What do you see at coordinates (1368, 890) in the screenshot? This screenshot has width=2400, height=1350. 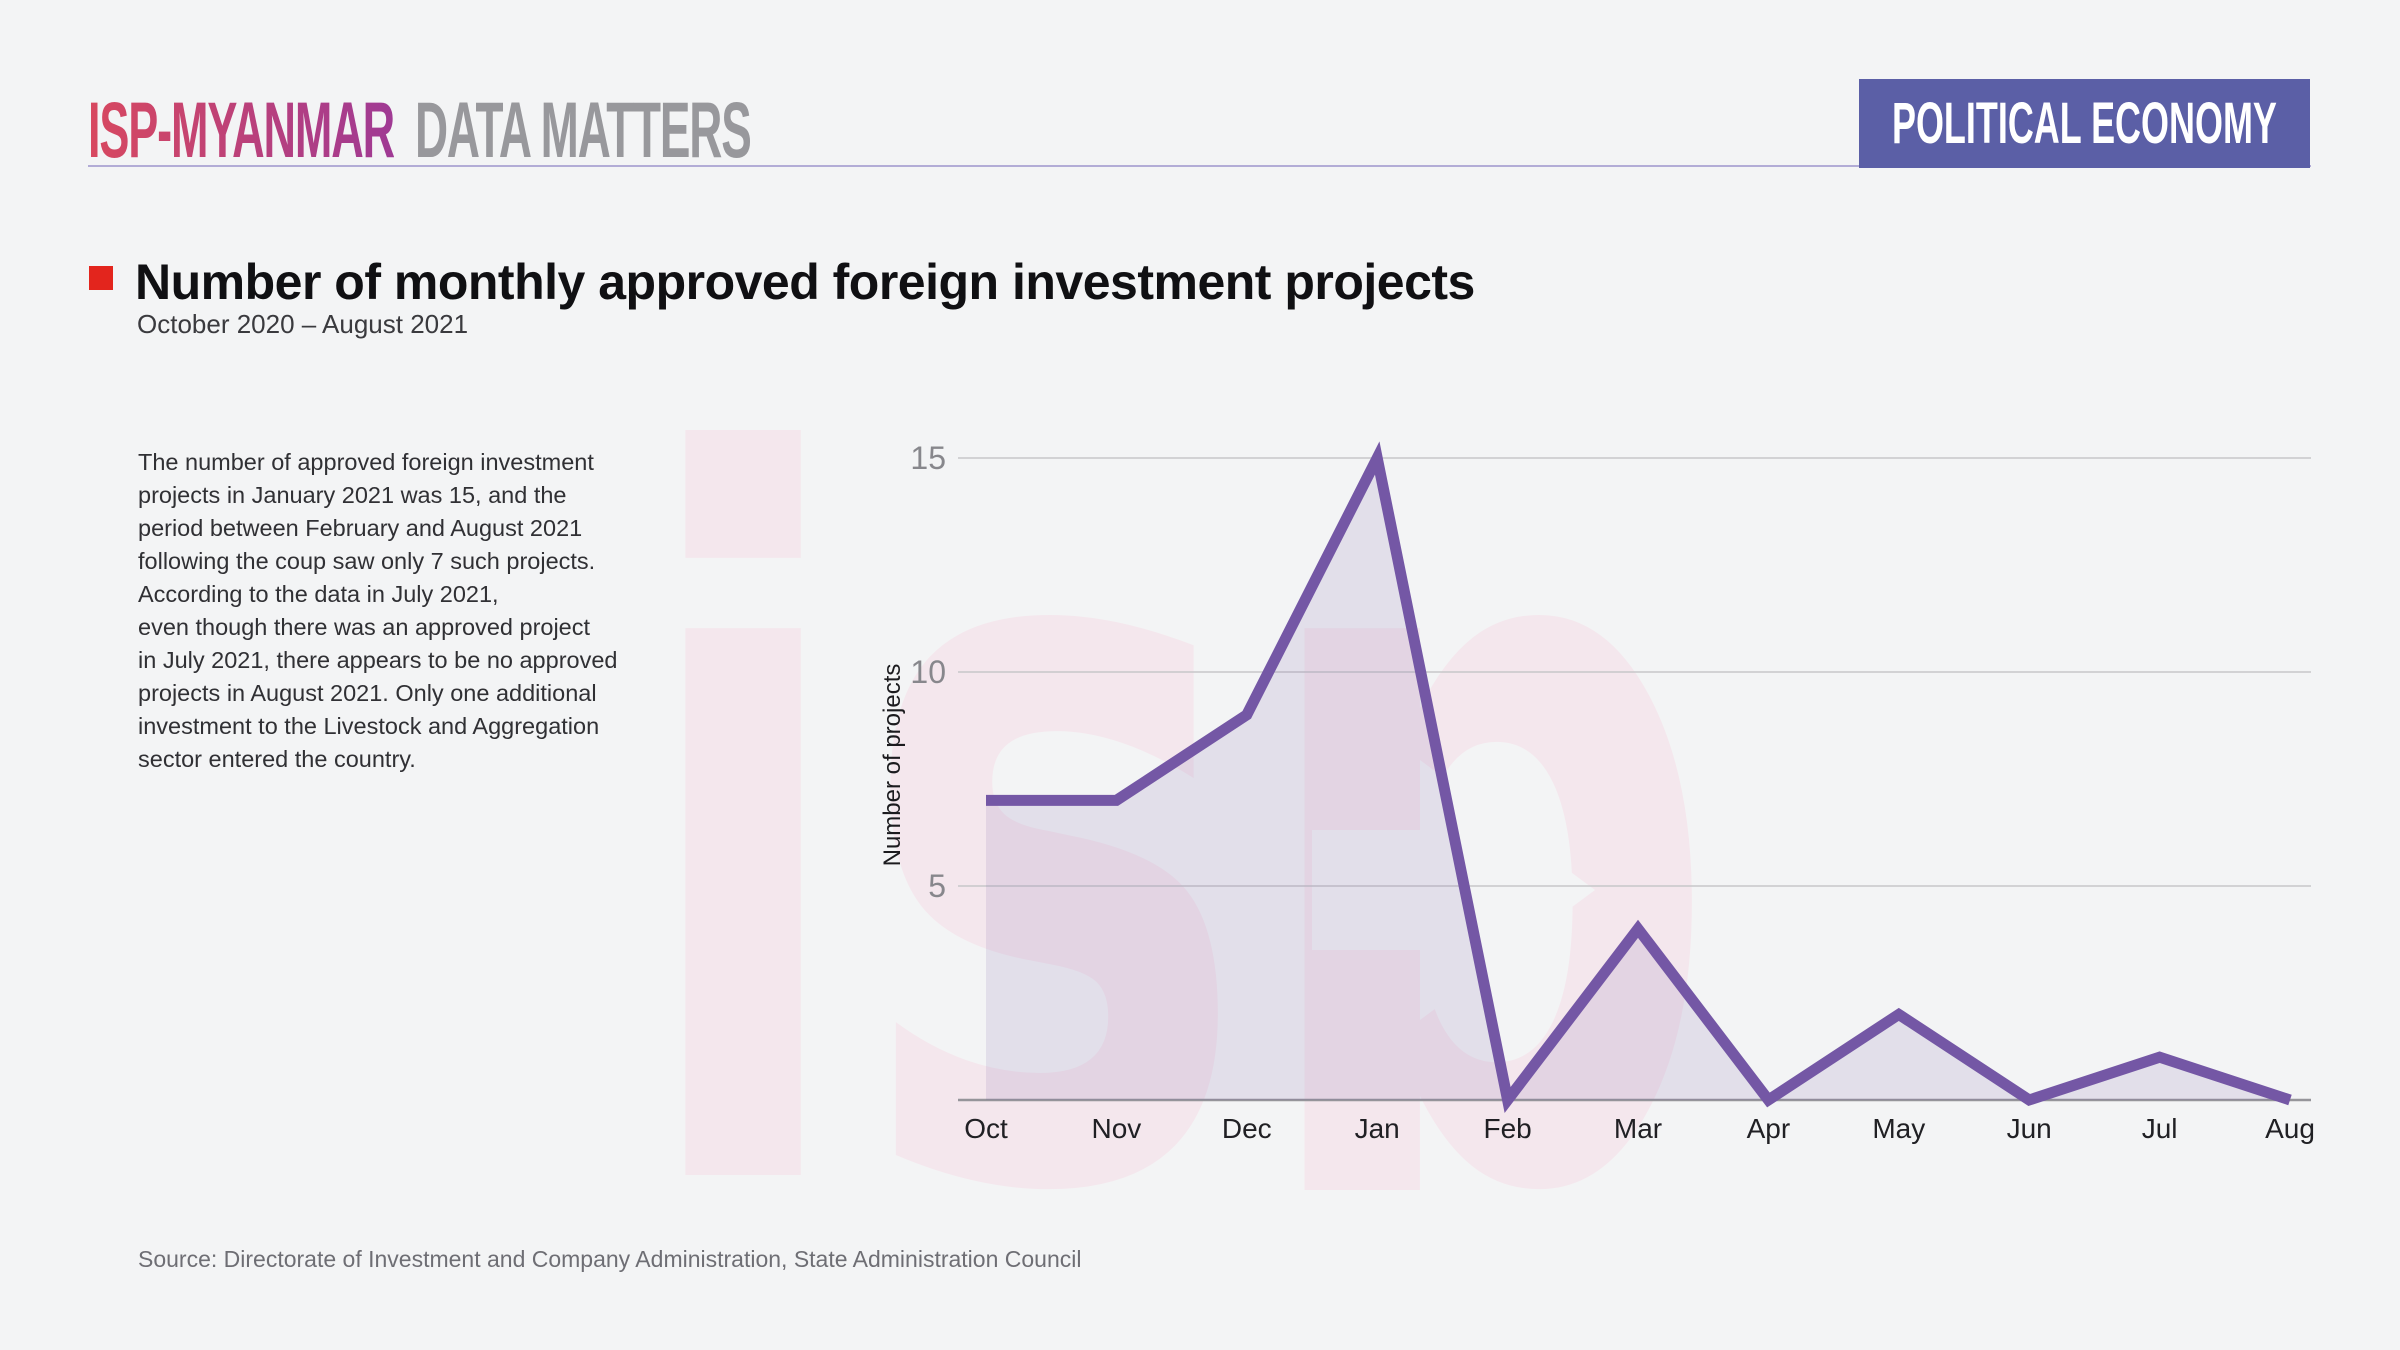 I see `watermark-arrow-tail` at bounding box center [1368, 890].